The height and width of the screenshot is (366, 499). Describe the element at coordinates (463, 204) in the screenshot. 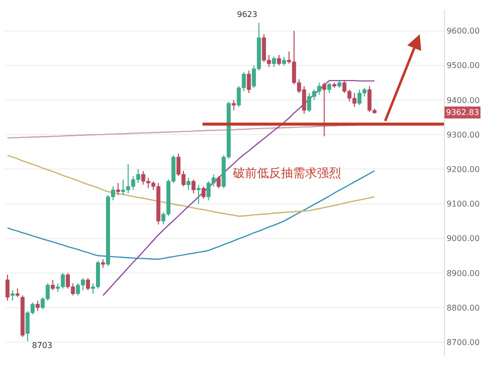

I see `y-tick-label: 9100.00` at that location.